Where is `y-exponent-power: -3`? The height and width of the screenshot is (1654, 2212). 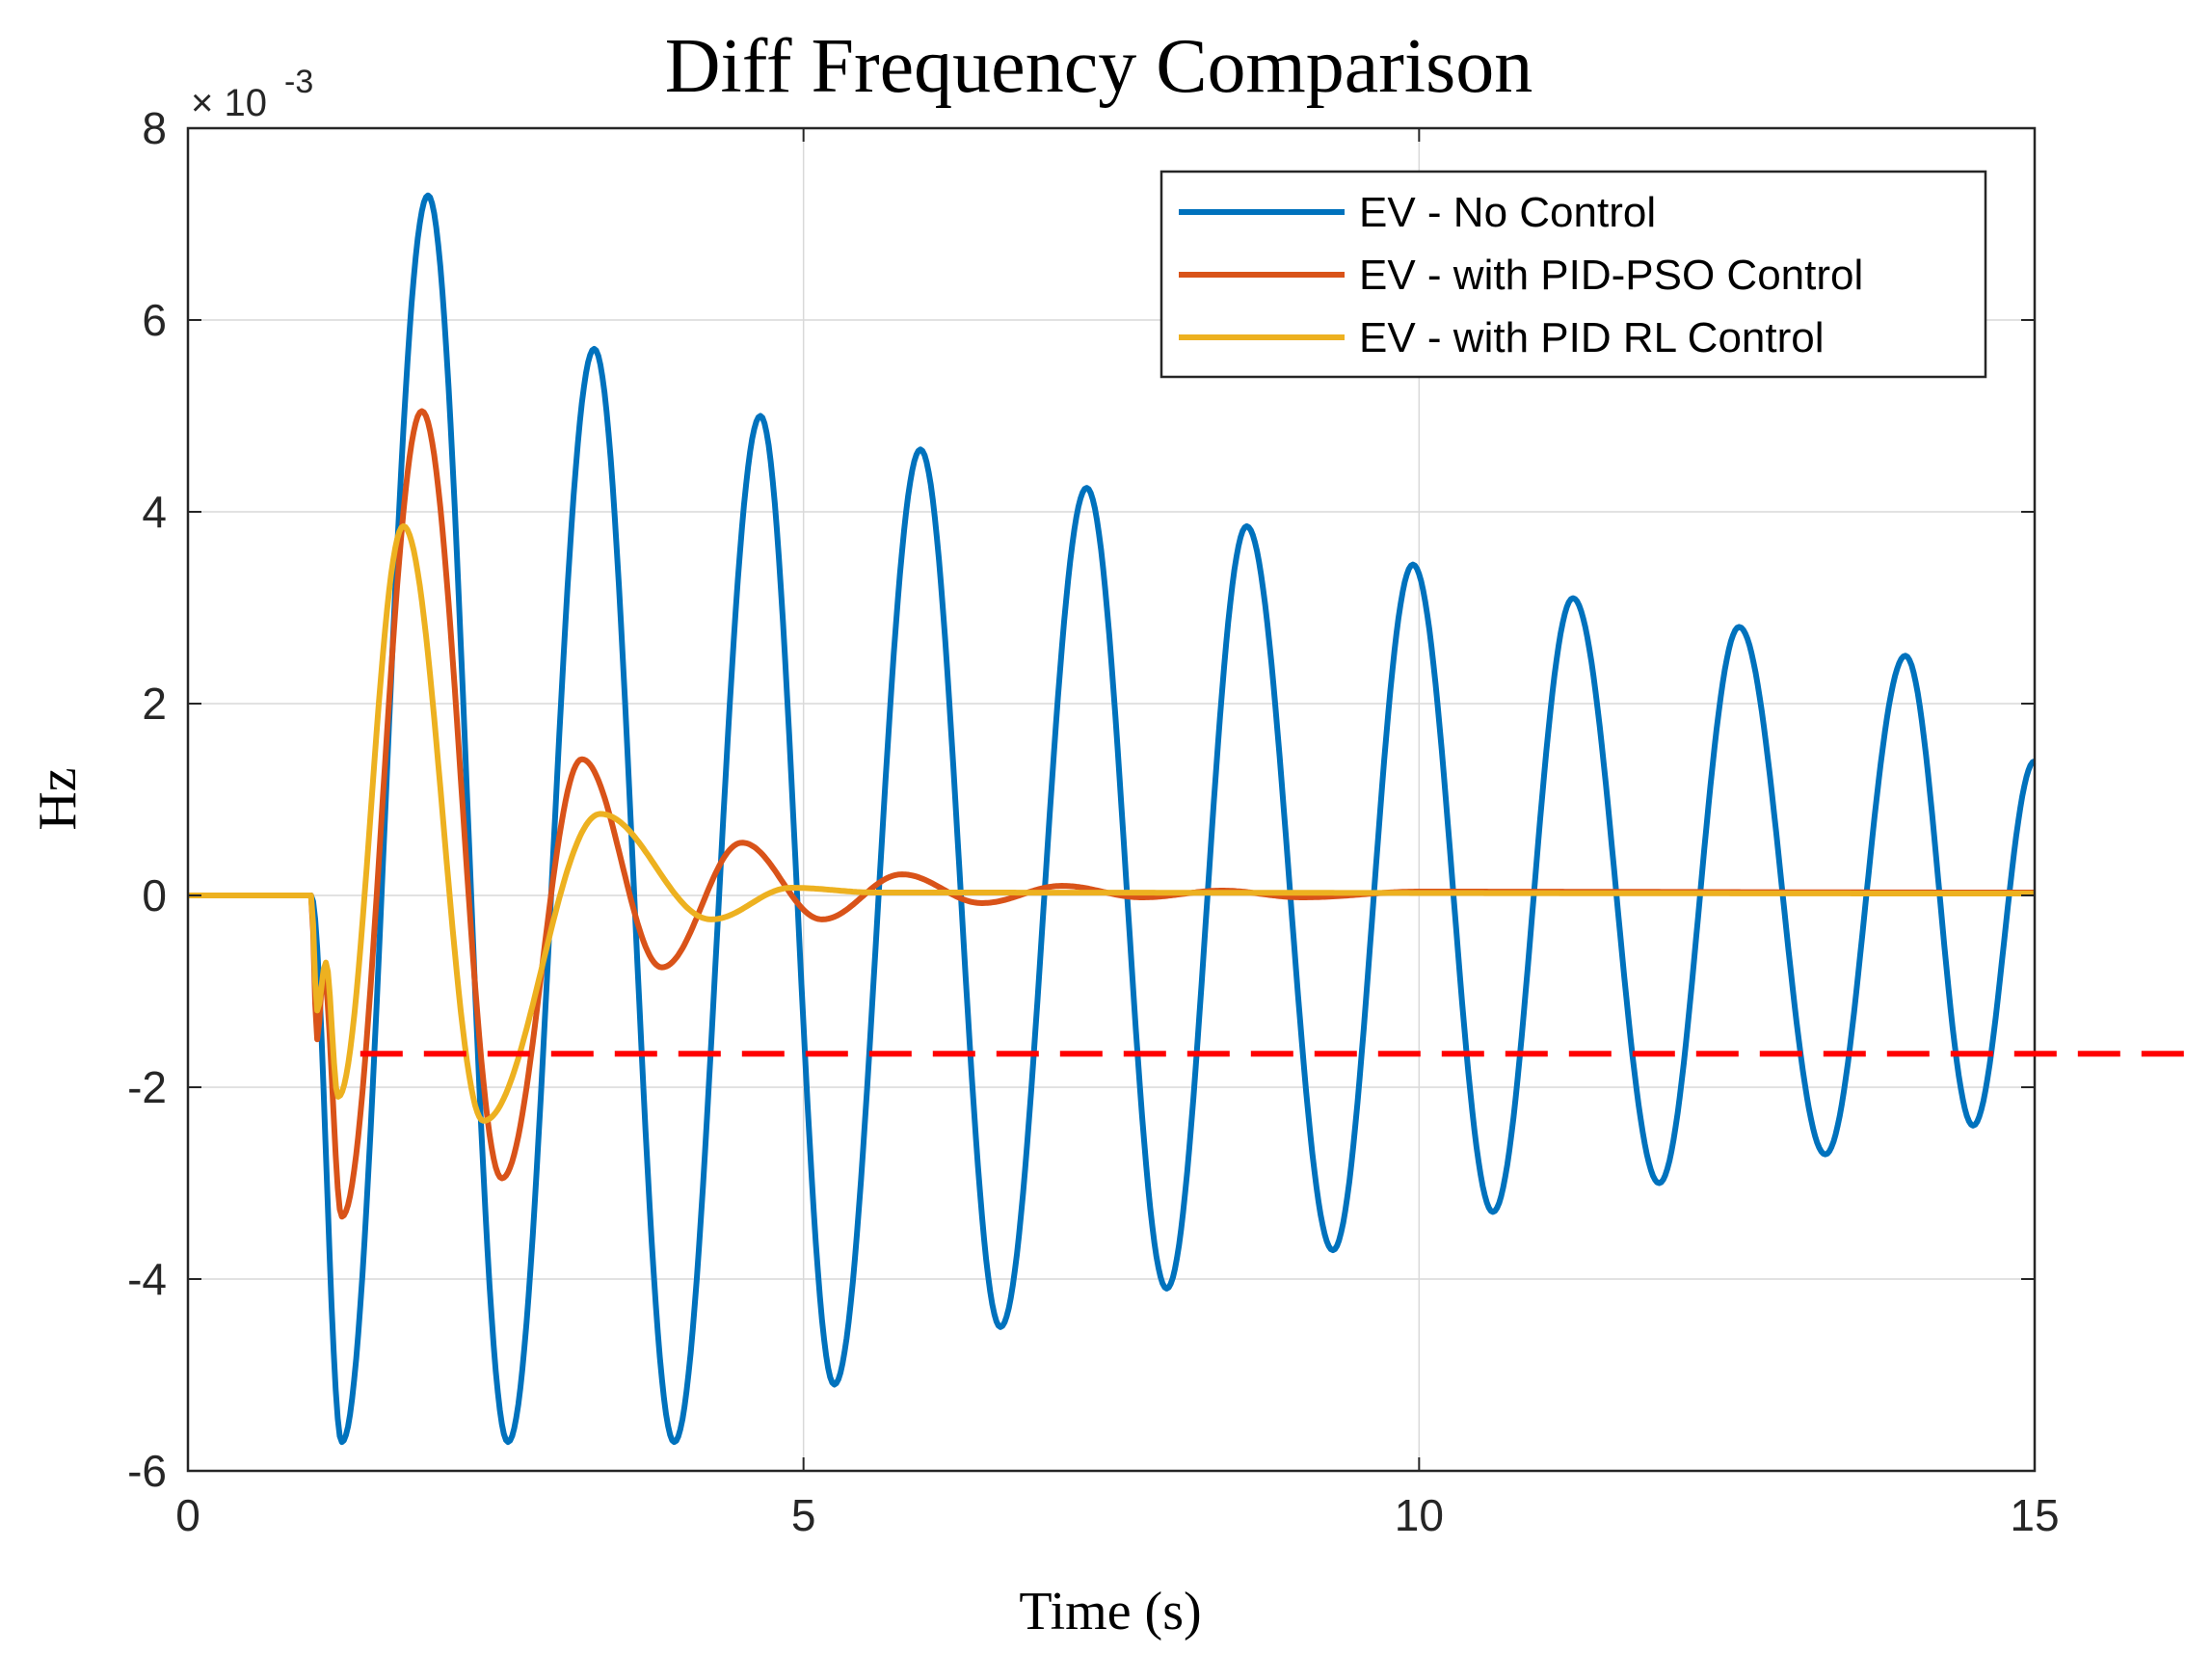 y-exponent-power: -3 is located at coordinates (298, 82).